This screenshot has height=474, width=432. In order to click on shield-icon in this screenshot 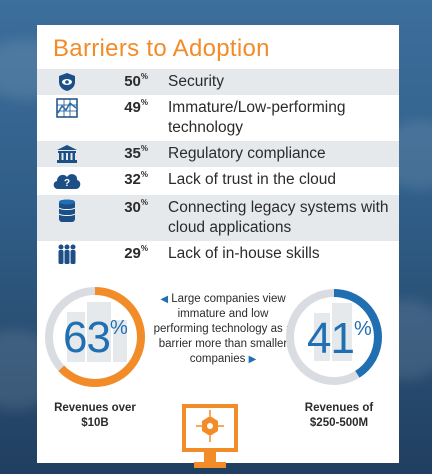, I will do `click(67, 80)`.